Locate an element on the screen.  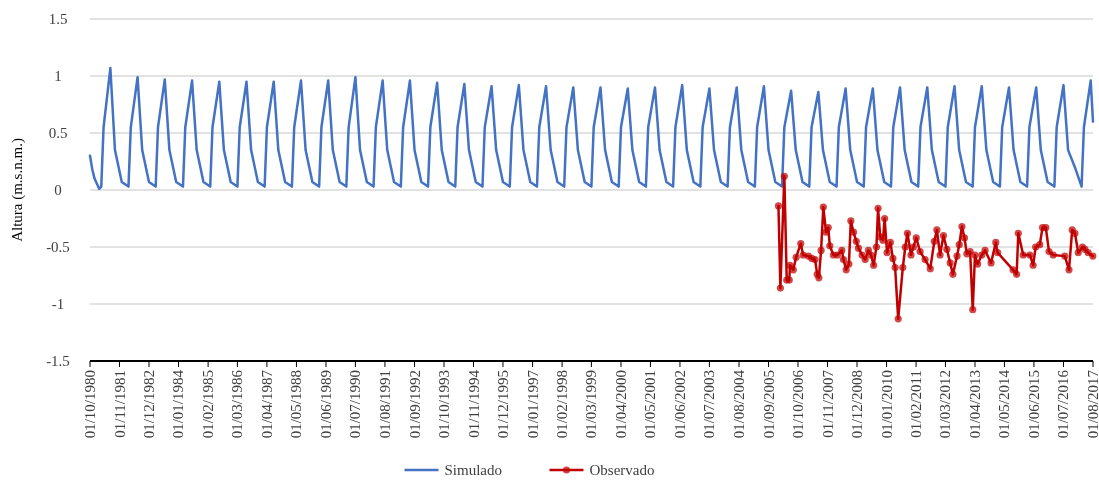
y-tick-label: 0.5 is located at coordinates (58, 133).